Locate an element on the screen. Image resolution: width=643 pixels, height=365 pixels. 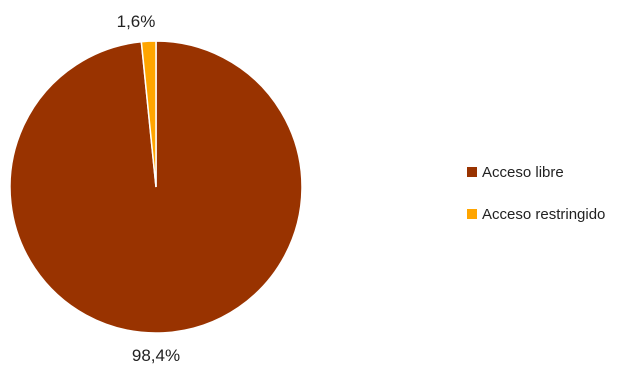
legend-swatch-acceso-libre is located at coordinates (472, 172).